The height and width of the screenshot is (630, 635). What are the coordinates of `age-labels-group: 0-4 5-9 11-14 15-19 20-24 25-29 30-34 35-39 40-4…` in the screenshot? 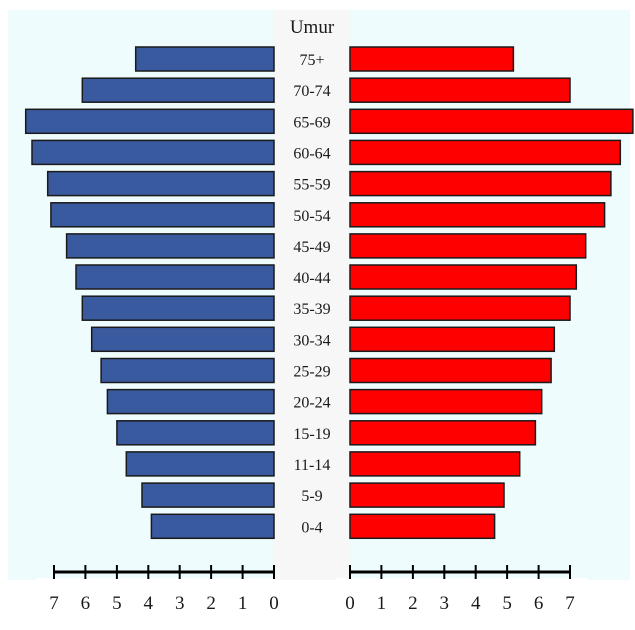 It's located at (311, 294).